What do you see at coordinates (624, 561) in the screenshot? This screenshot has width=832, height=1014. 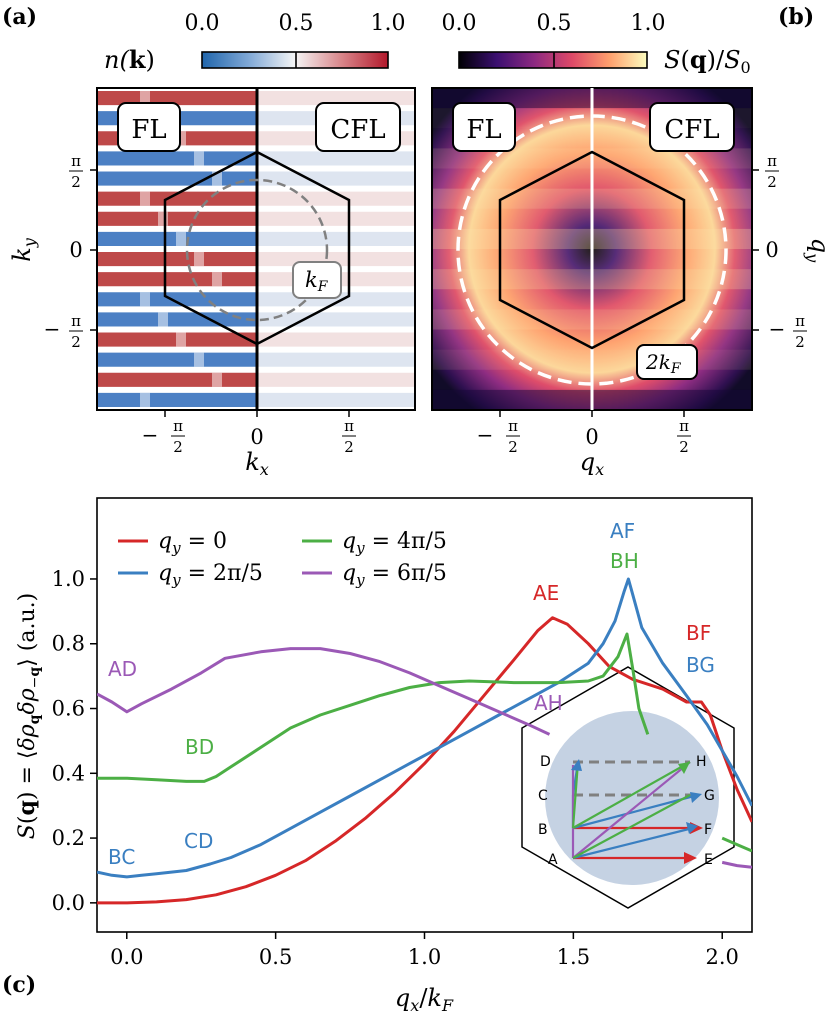 I see `annotation-bh: BH` at bounding box center [624, 561].